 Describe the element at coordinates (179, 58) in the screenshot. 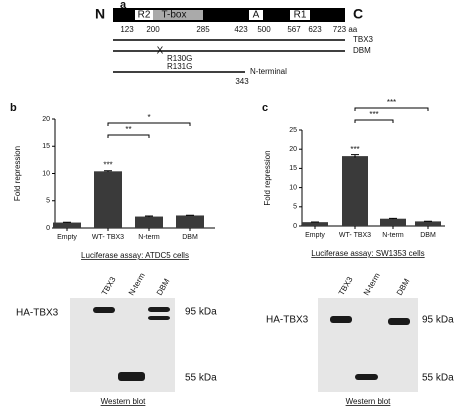

I see `mutation-label: R130G` at that location.